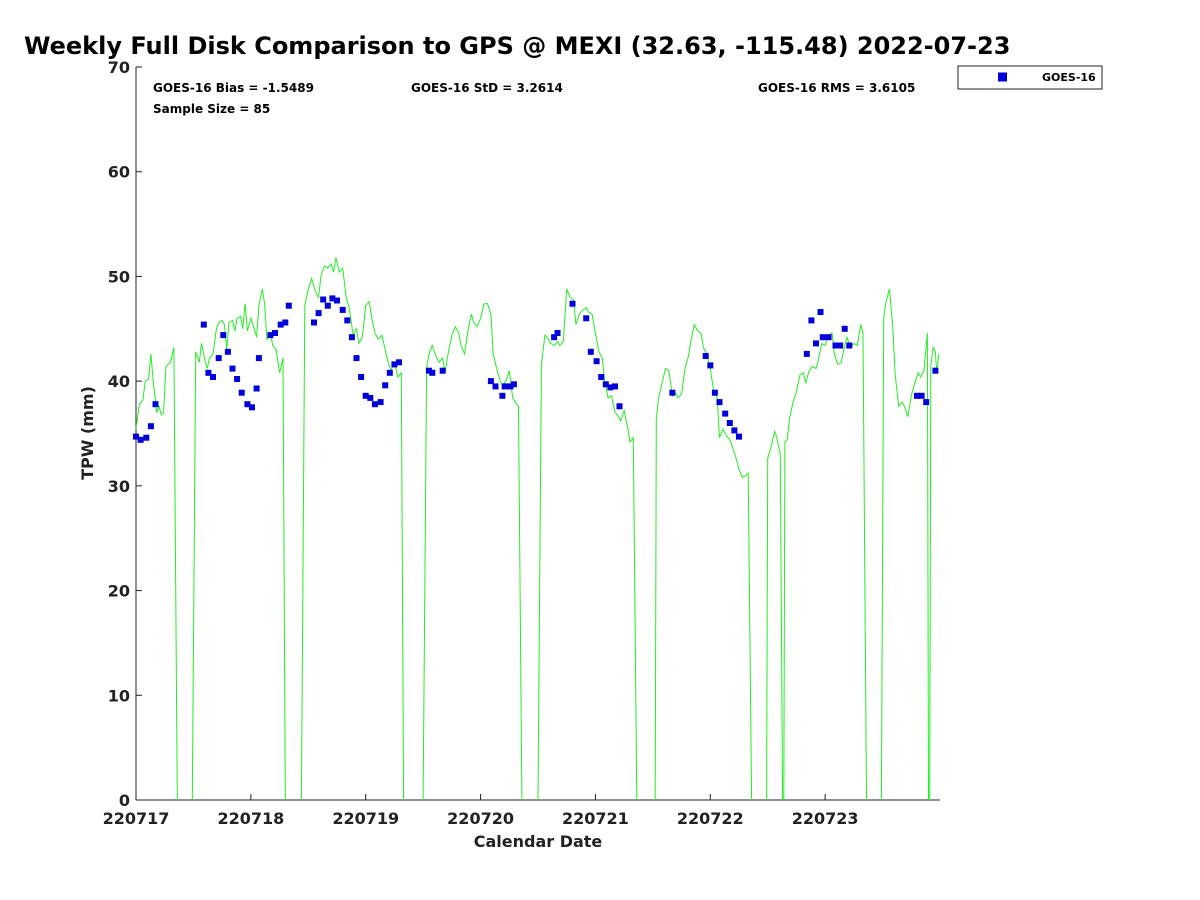 This screenshot has height=900, width=1200. What do you see at coordinates (536, 369) in the screenshot?
I see `goes-series-points` at bounding box center [536, 369].